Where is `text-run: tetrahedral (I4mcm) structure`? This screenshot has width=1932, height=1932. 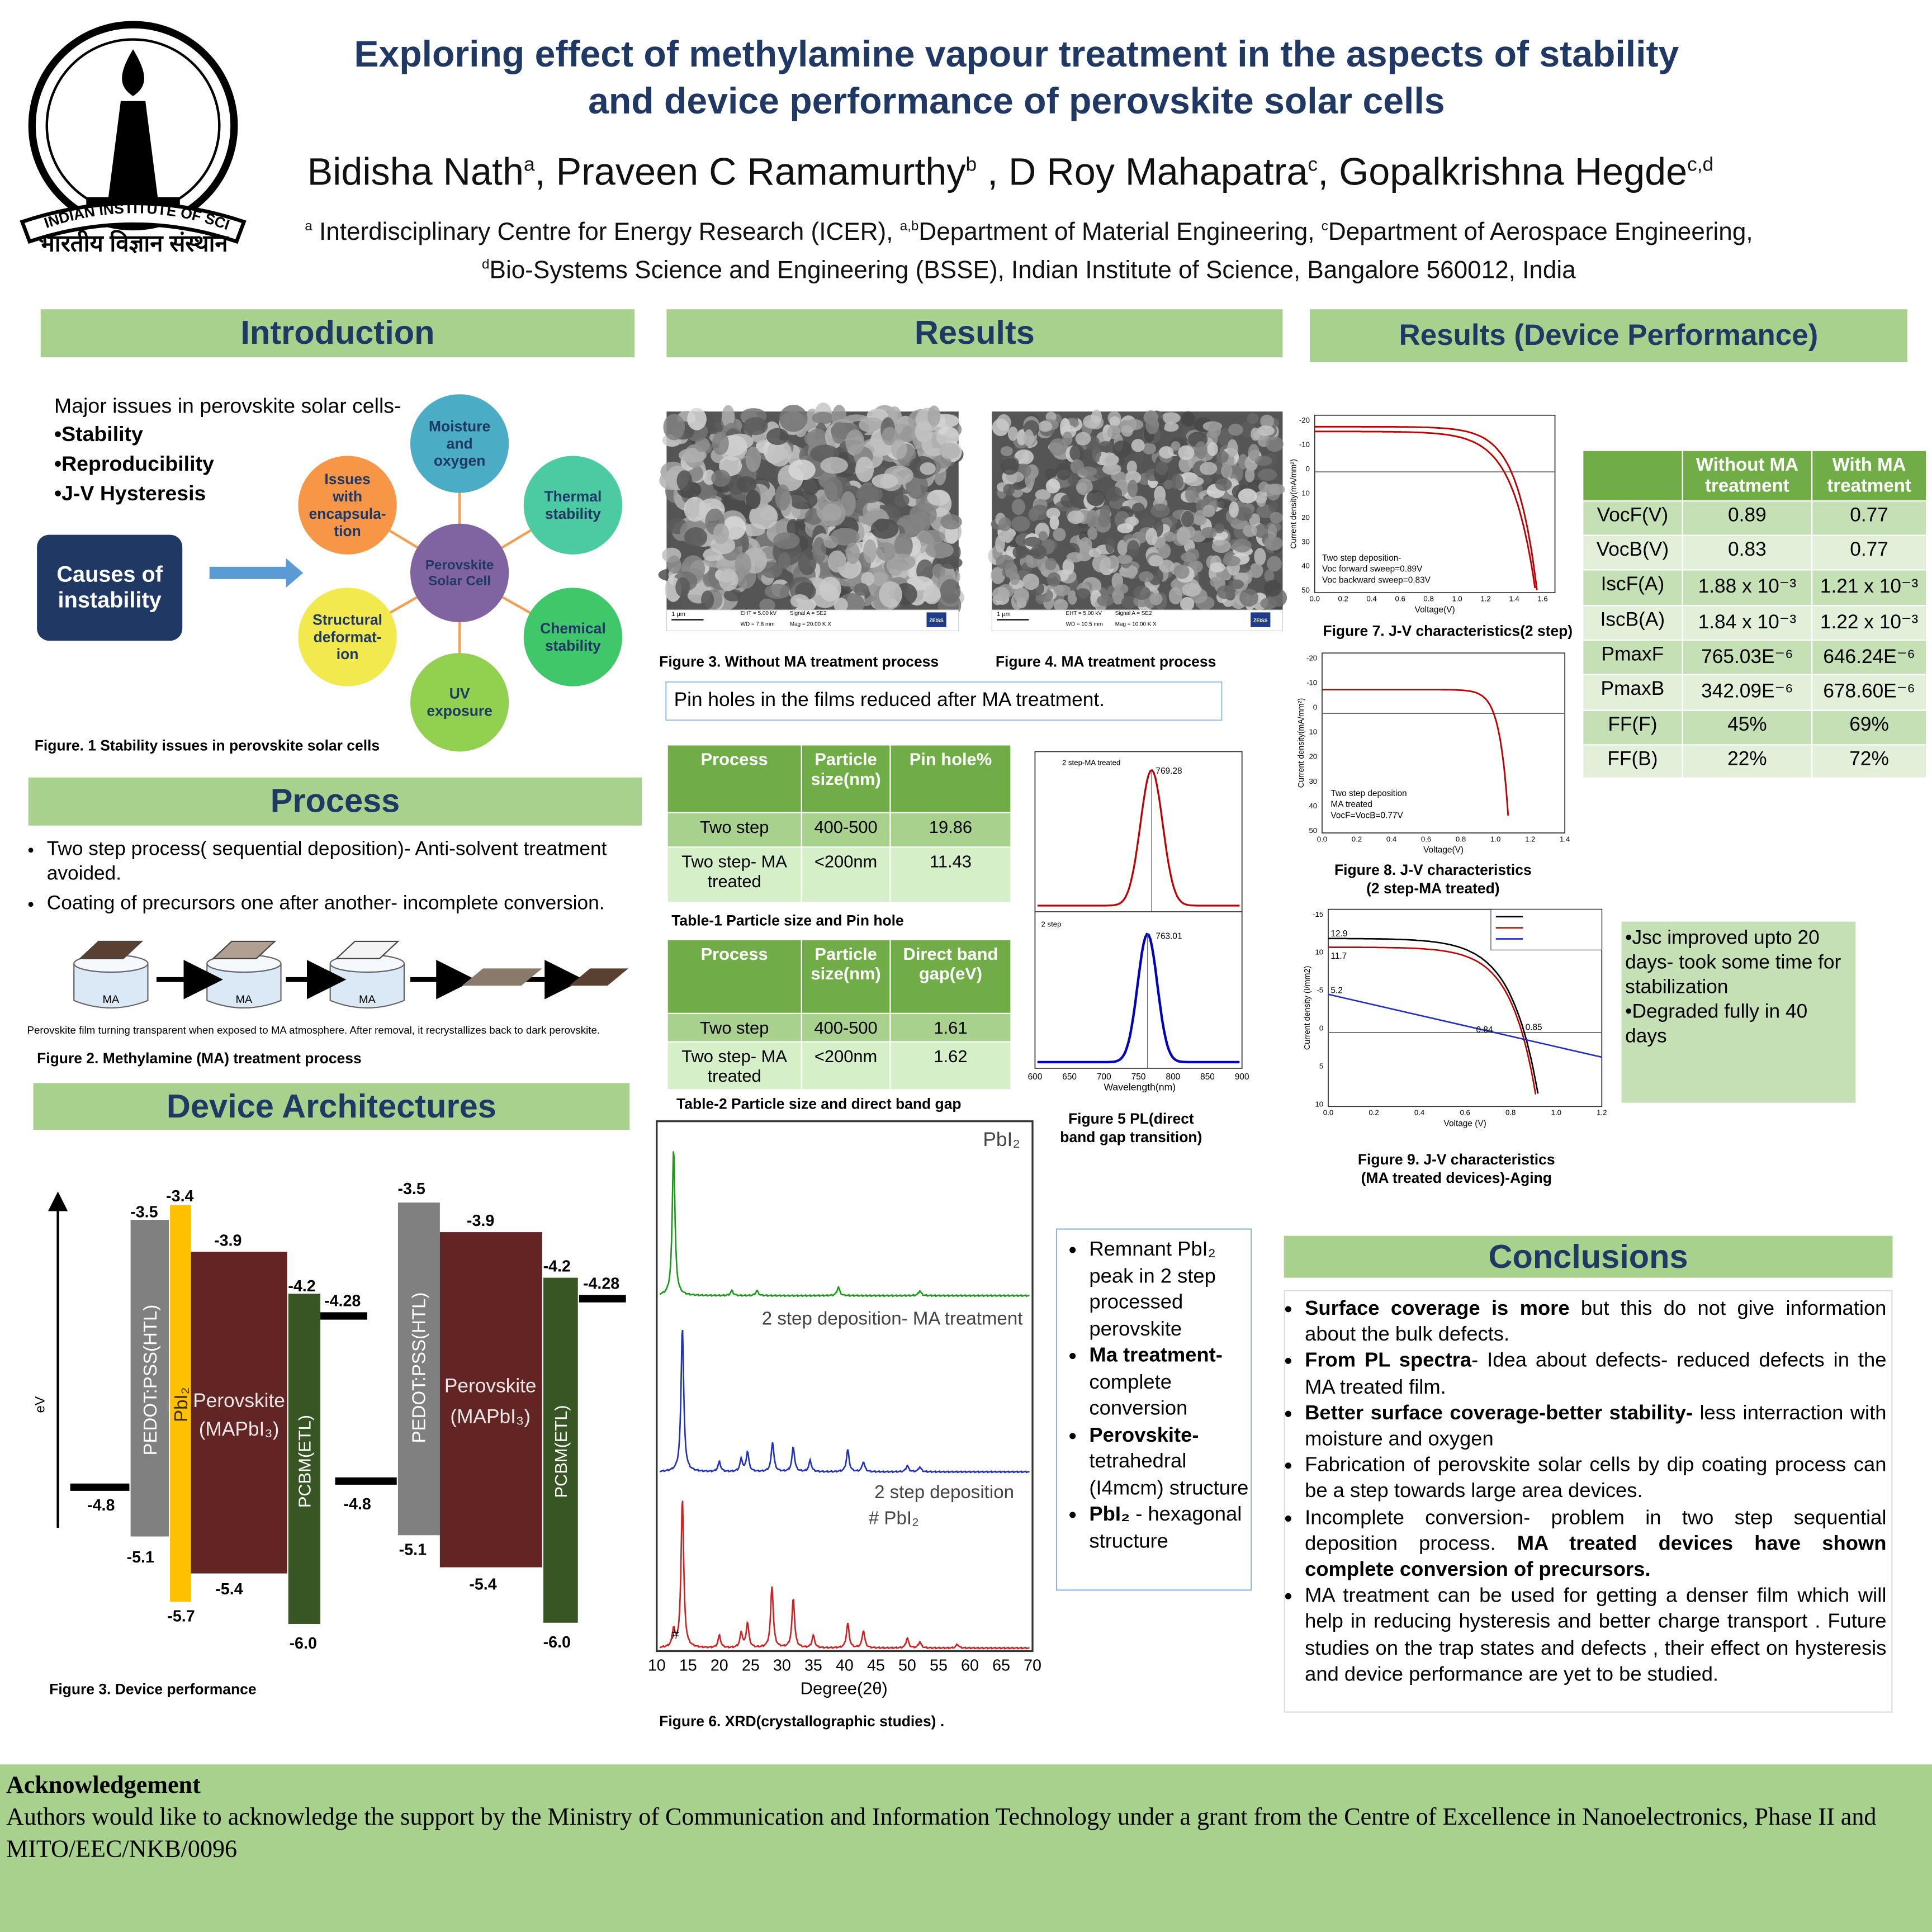
text-run: tetrahedral (I4mcm) structure is located at coordinates (1169, 1475).